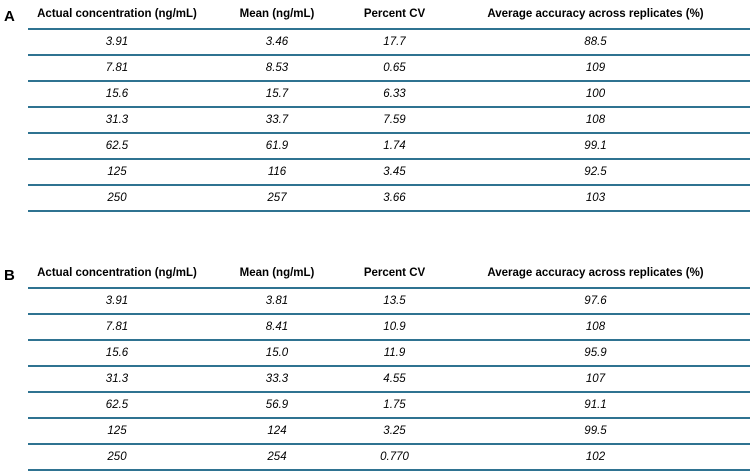  I want to click on cell-average-accuracy: 100, so click(595, 94).